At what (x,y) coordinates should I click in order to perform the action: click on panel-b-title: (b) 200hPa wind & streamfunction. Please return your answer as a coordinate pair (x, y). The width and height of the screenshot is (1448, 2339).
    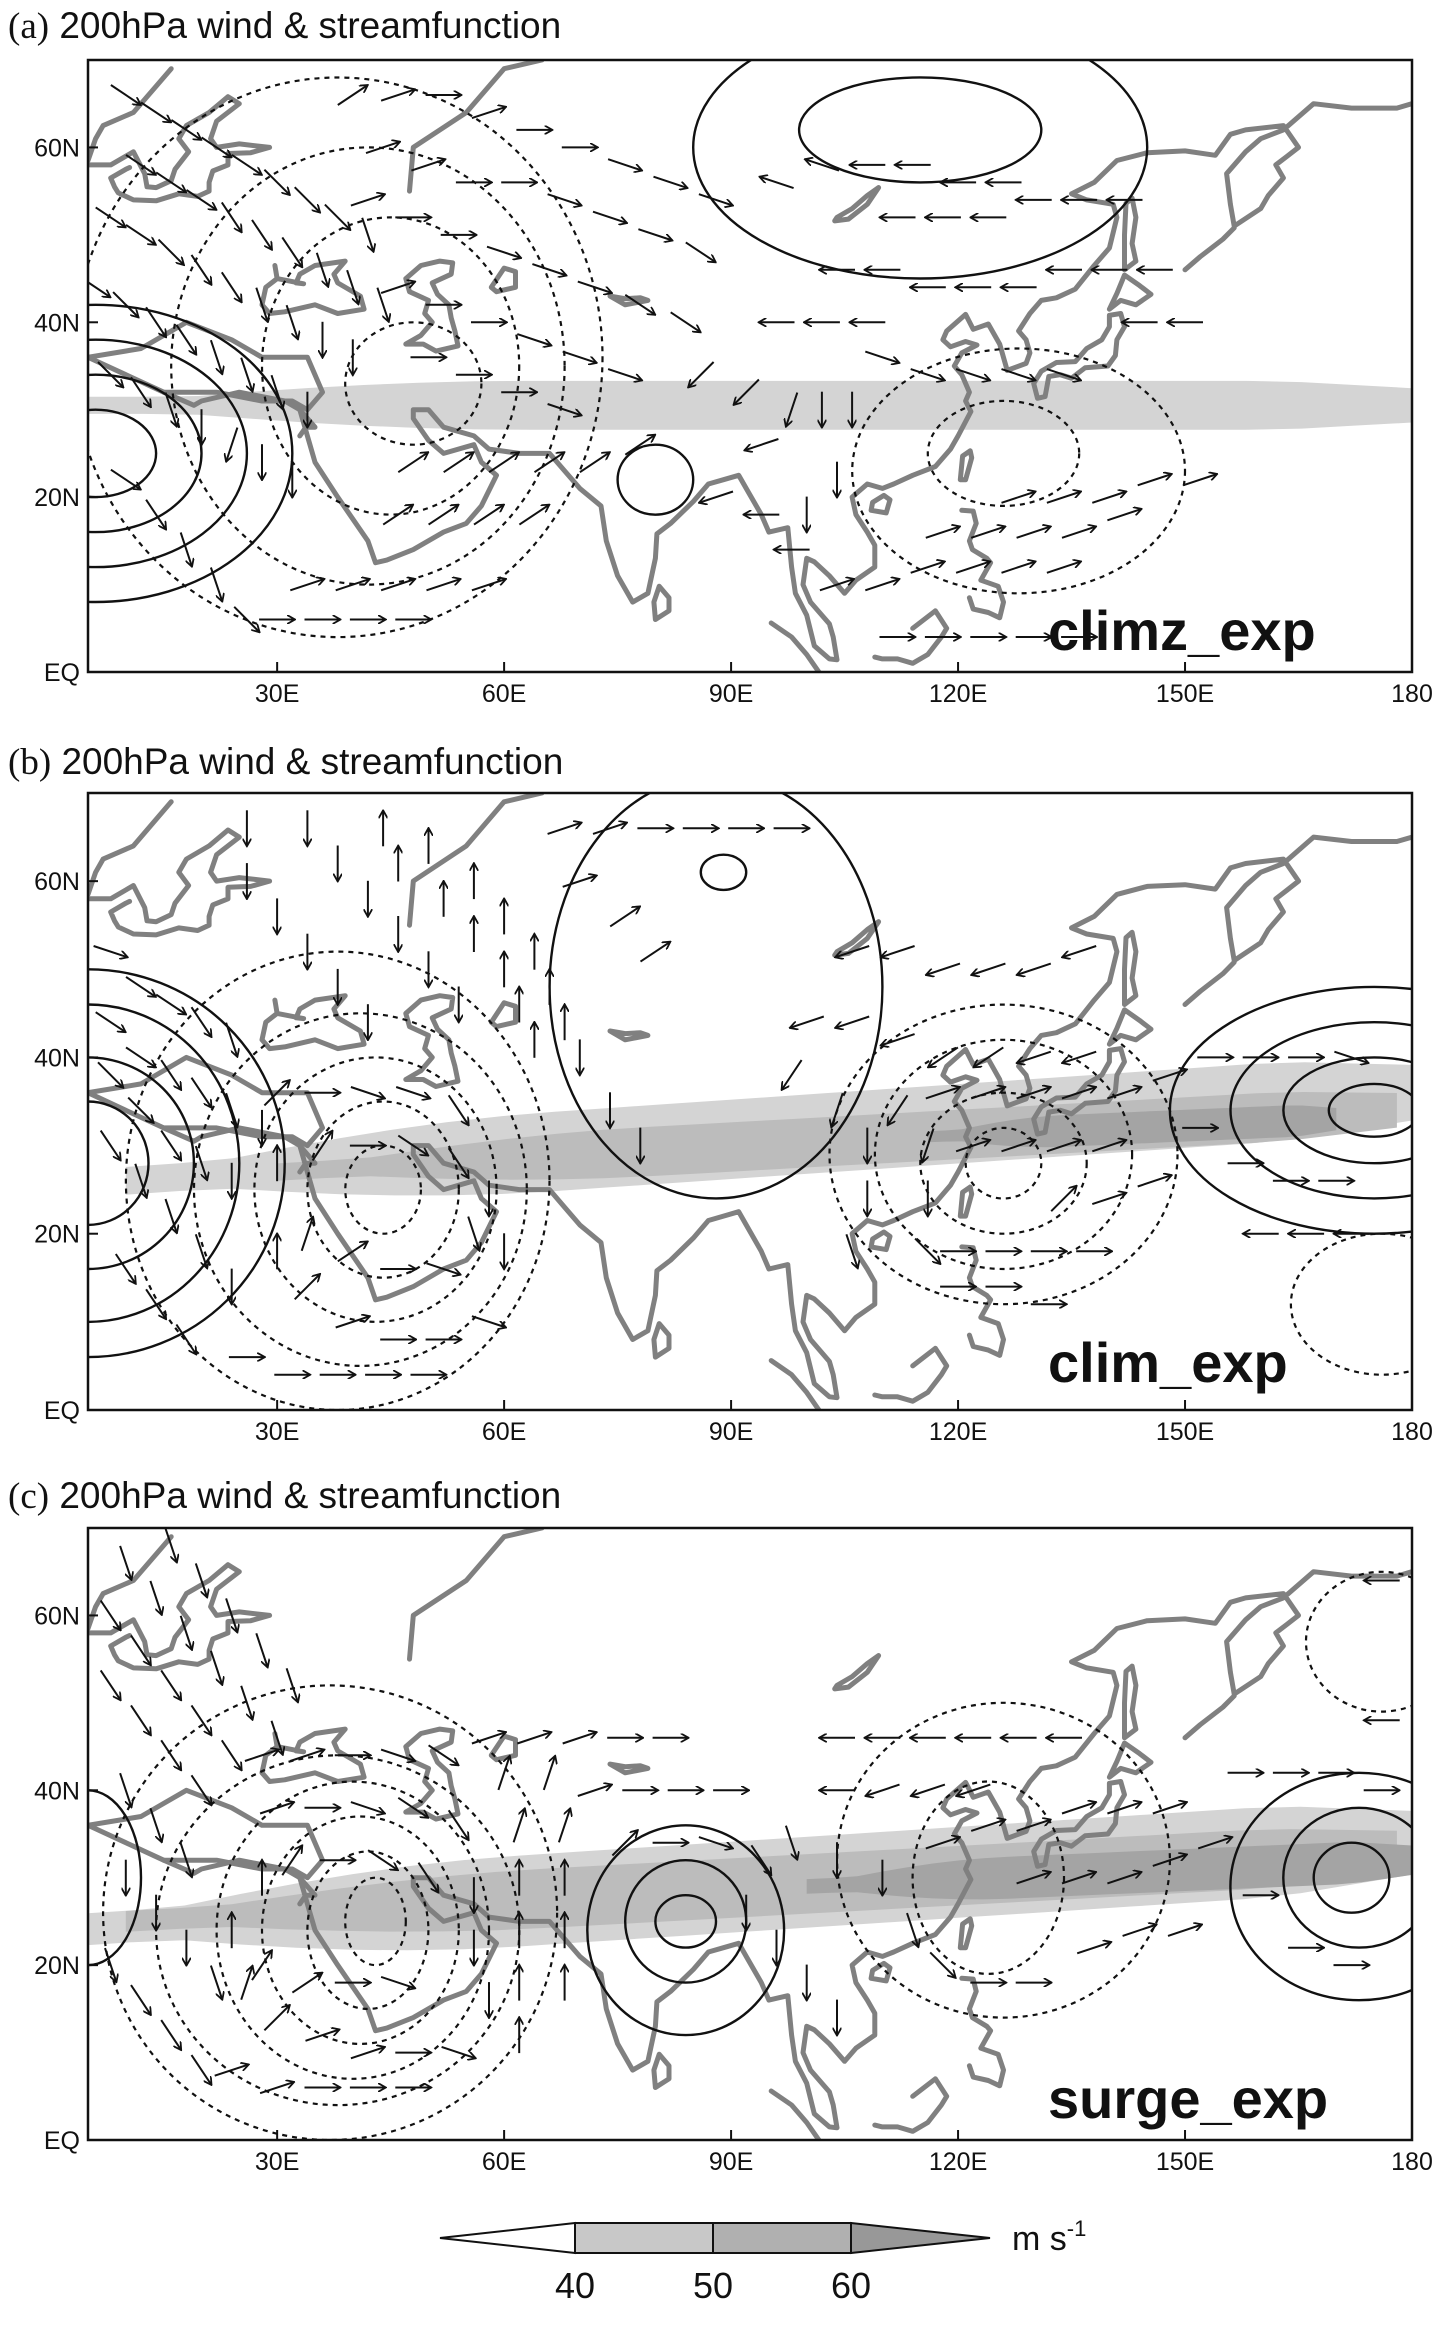
    Looking at the image, I should click on (285, 762).